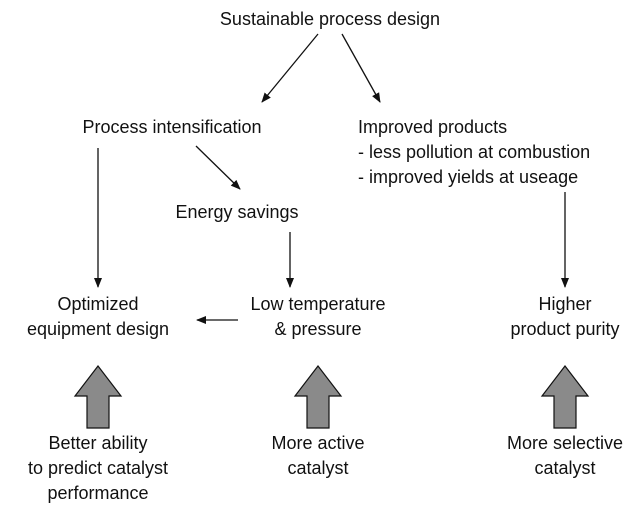  What do you see at coordinates (98, 329) in the screenshot?
I see `node-text: equipment design` at bounding box center [98, 329].